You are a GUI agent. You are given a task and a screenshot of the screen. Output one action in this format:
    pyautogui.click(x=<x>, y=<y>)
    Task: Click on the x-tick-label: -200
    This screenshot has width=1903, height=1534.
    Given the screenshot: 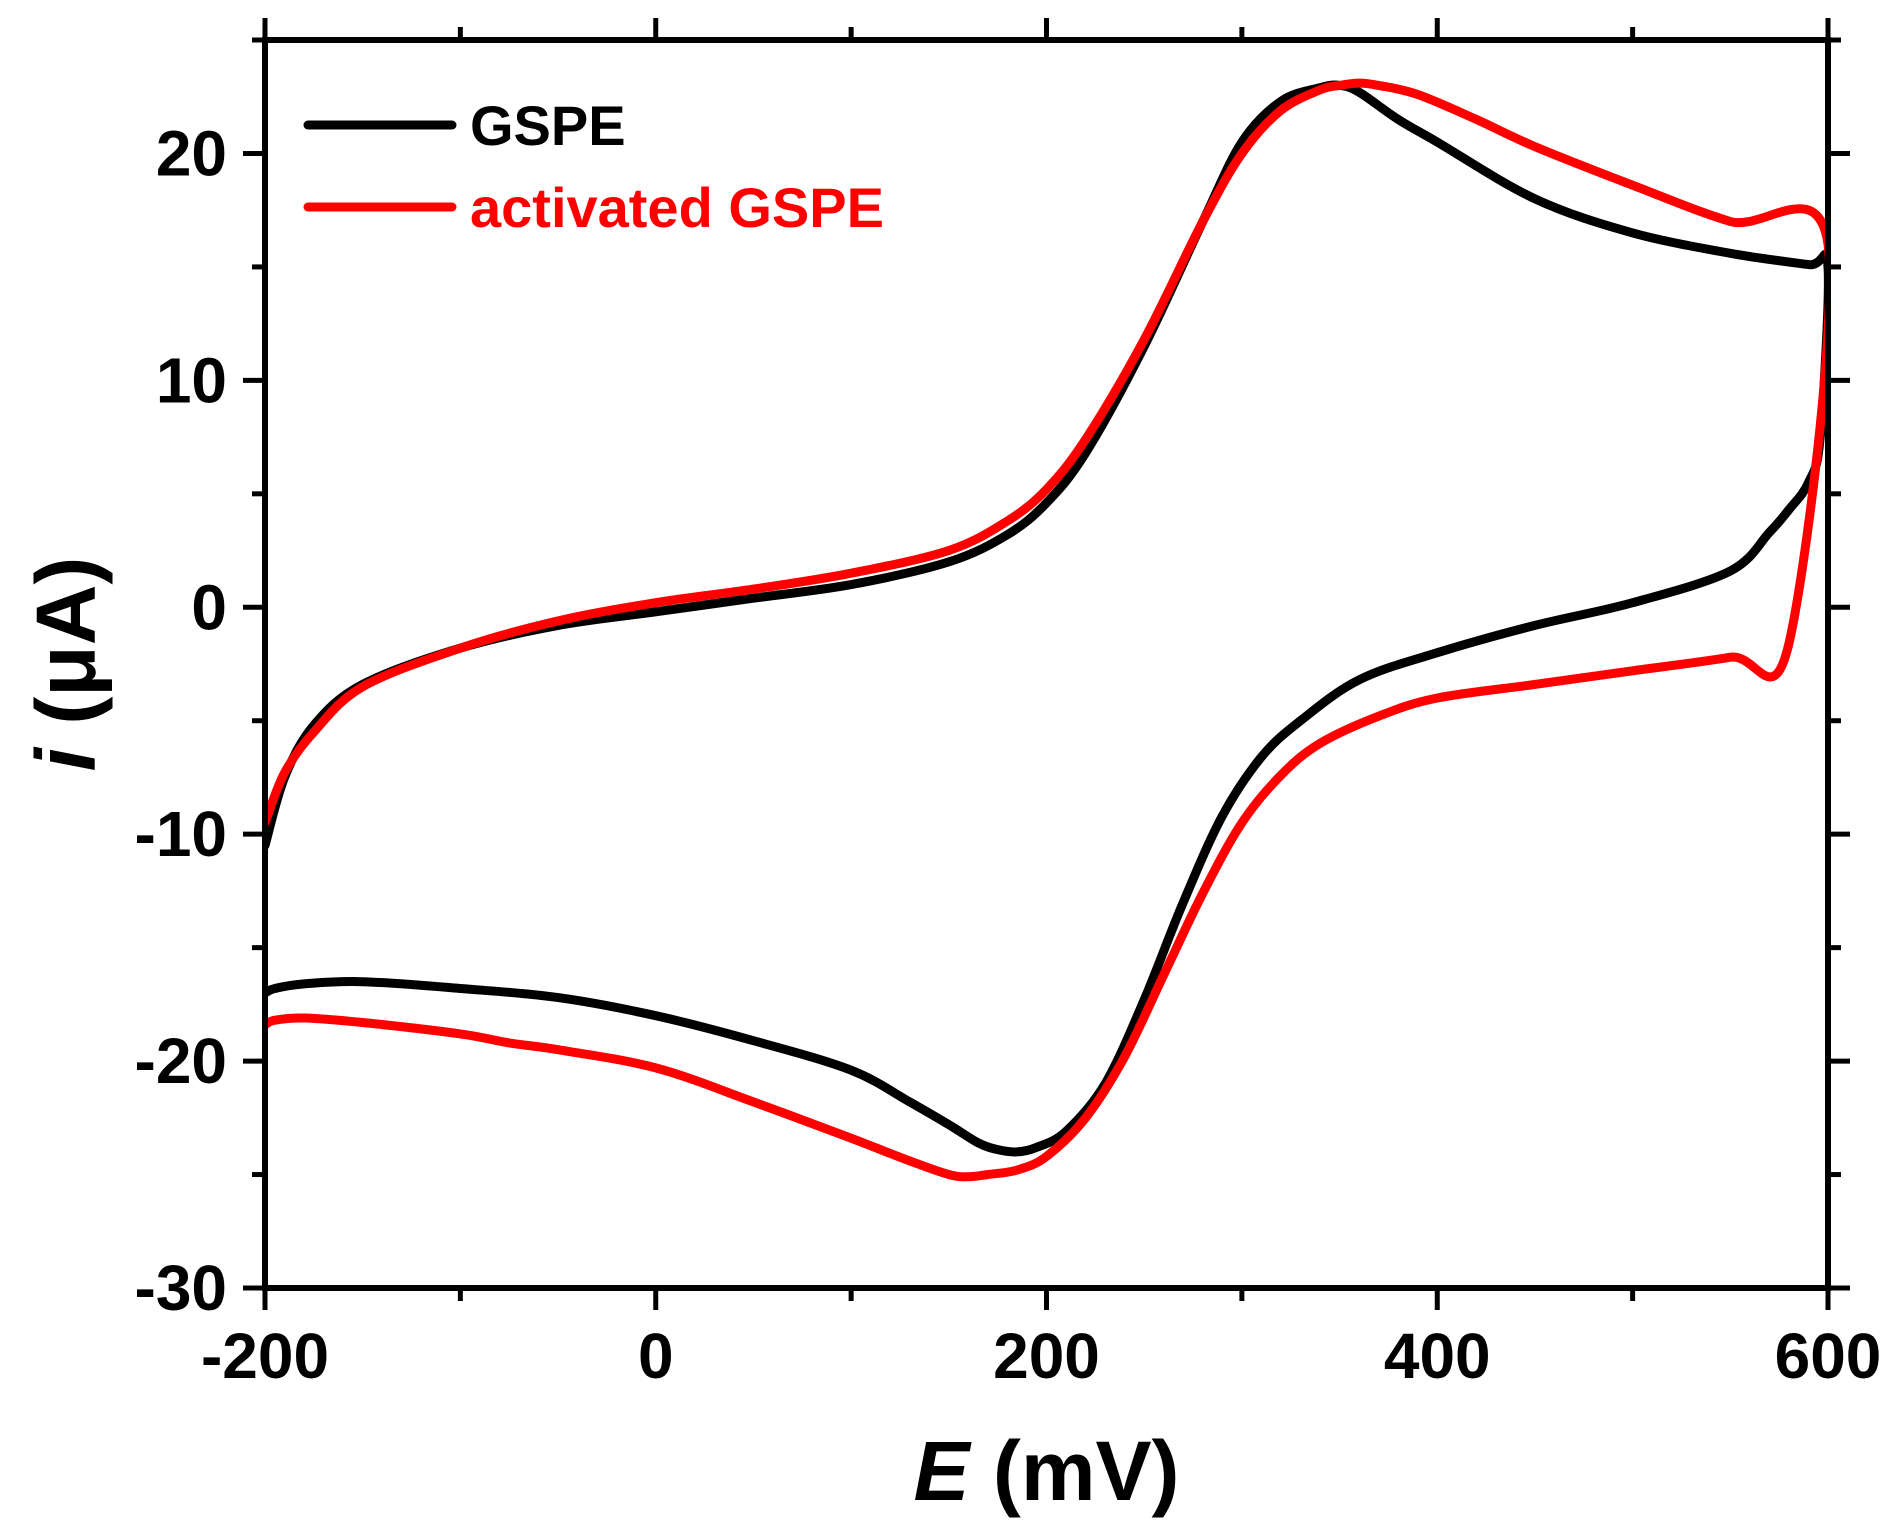 What is the action you would take?
    pyautogui.click(x=265, y=1356)
    